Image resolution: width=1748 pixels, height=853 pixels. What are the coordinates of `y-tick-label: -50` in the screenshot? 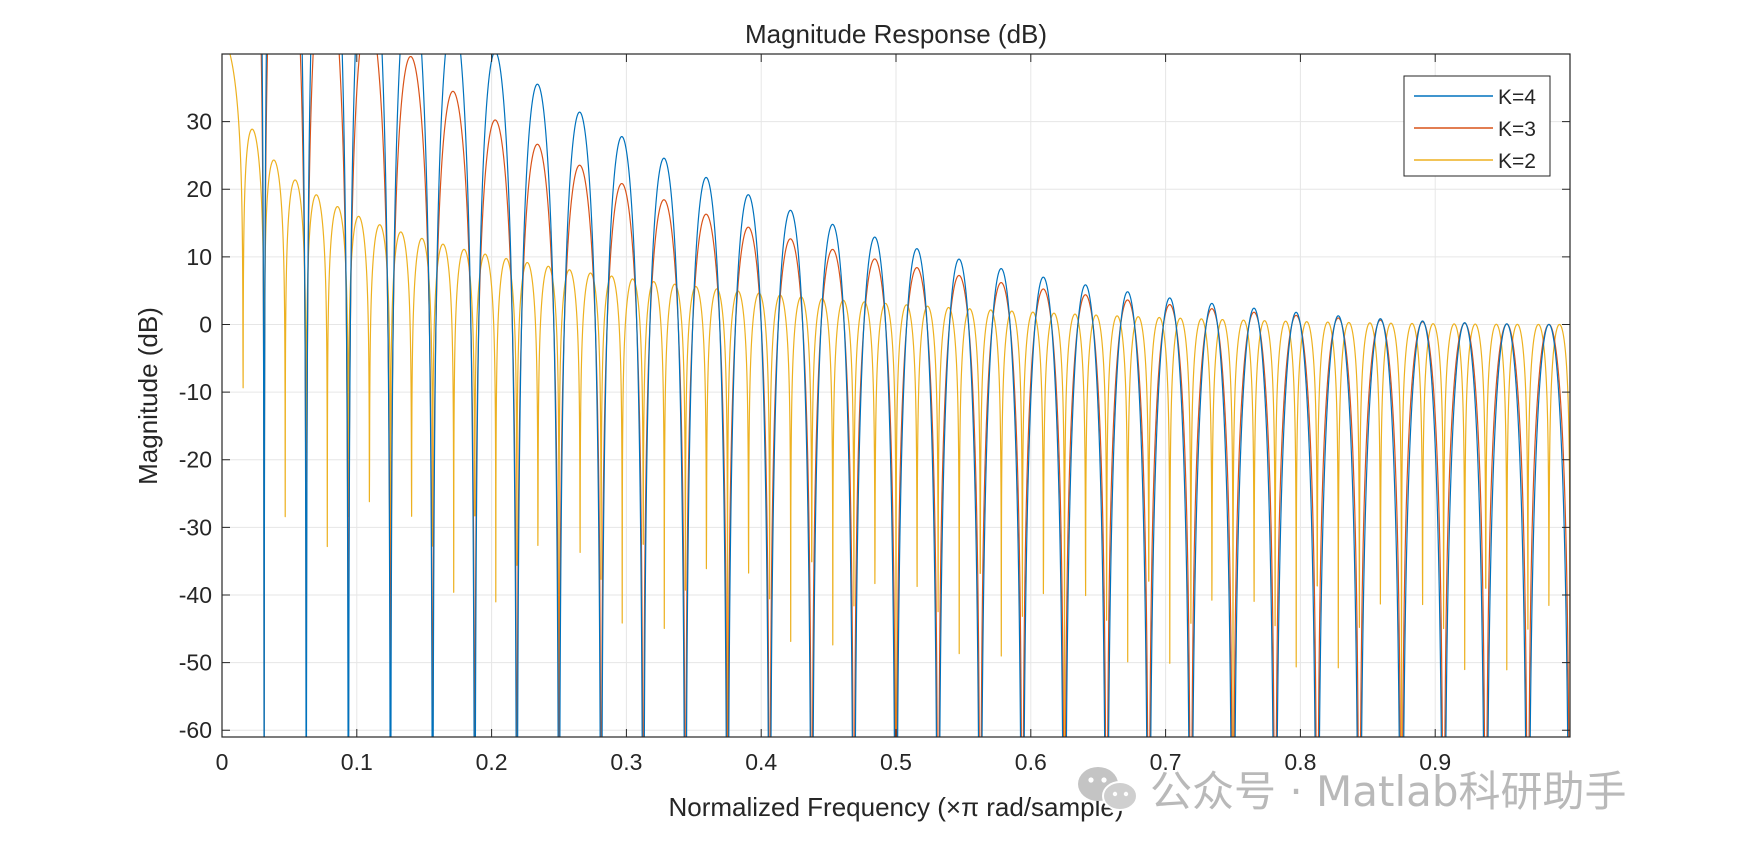 It's located at (195, 663).